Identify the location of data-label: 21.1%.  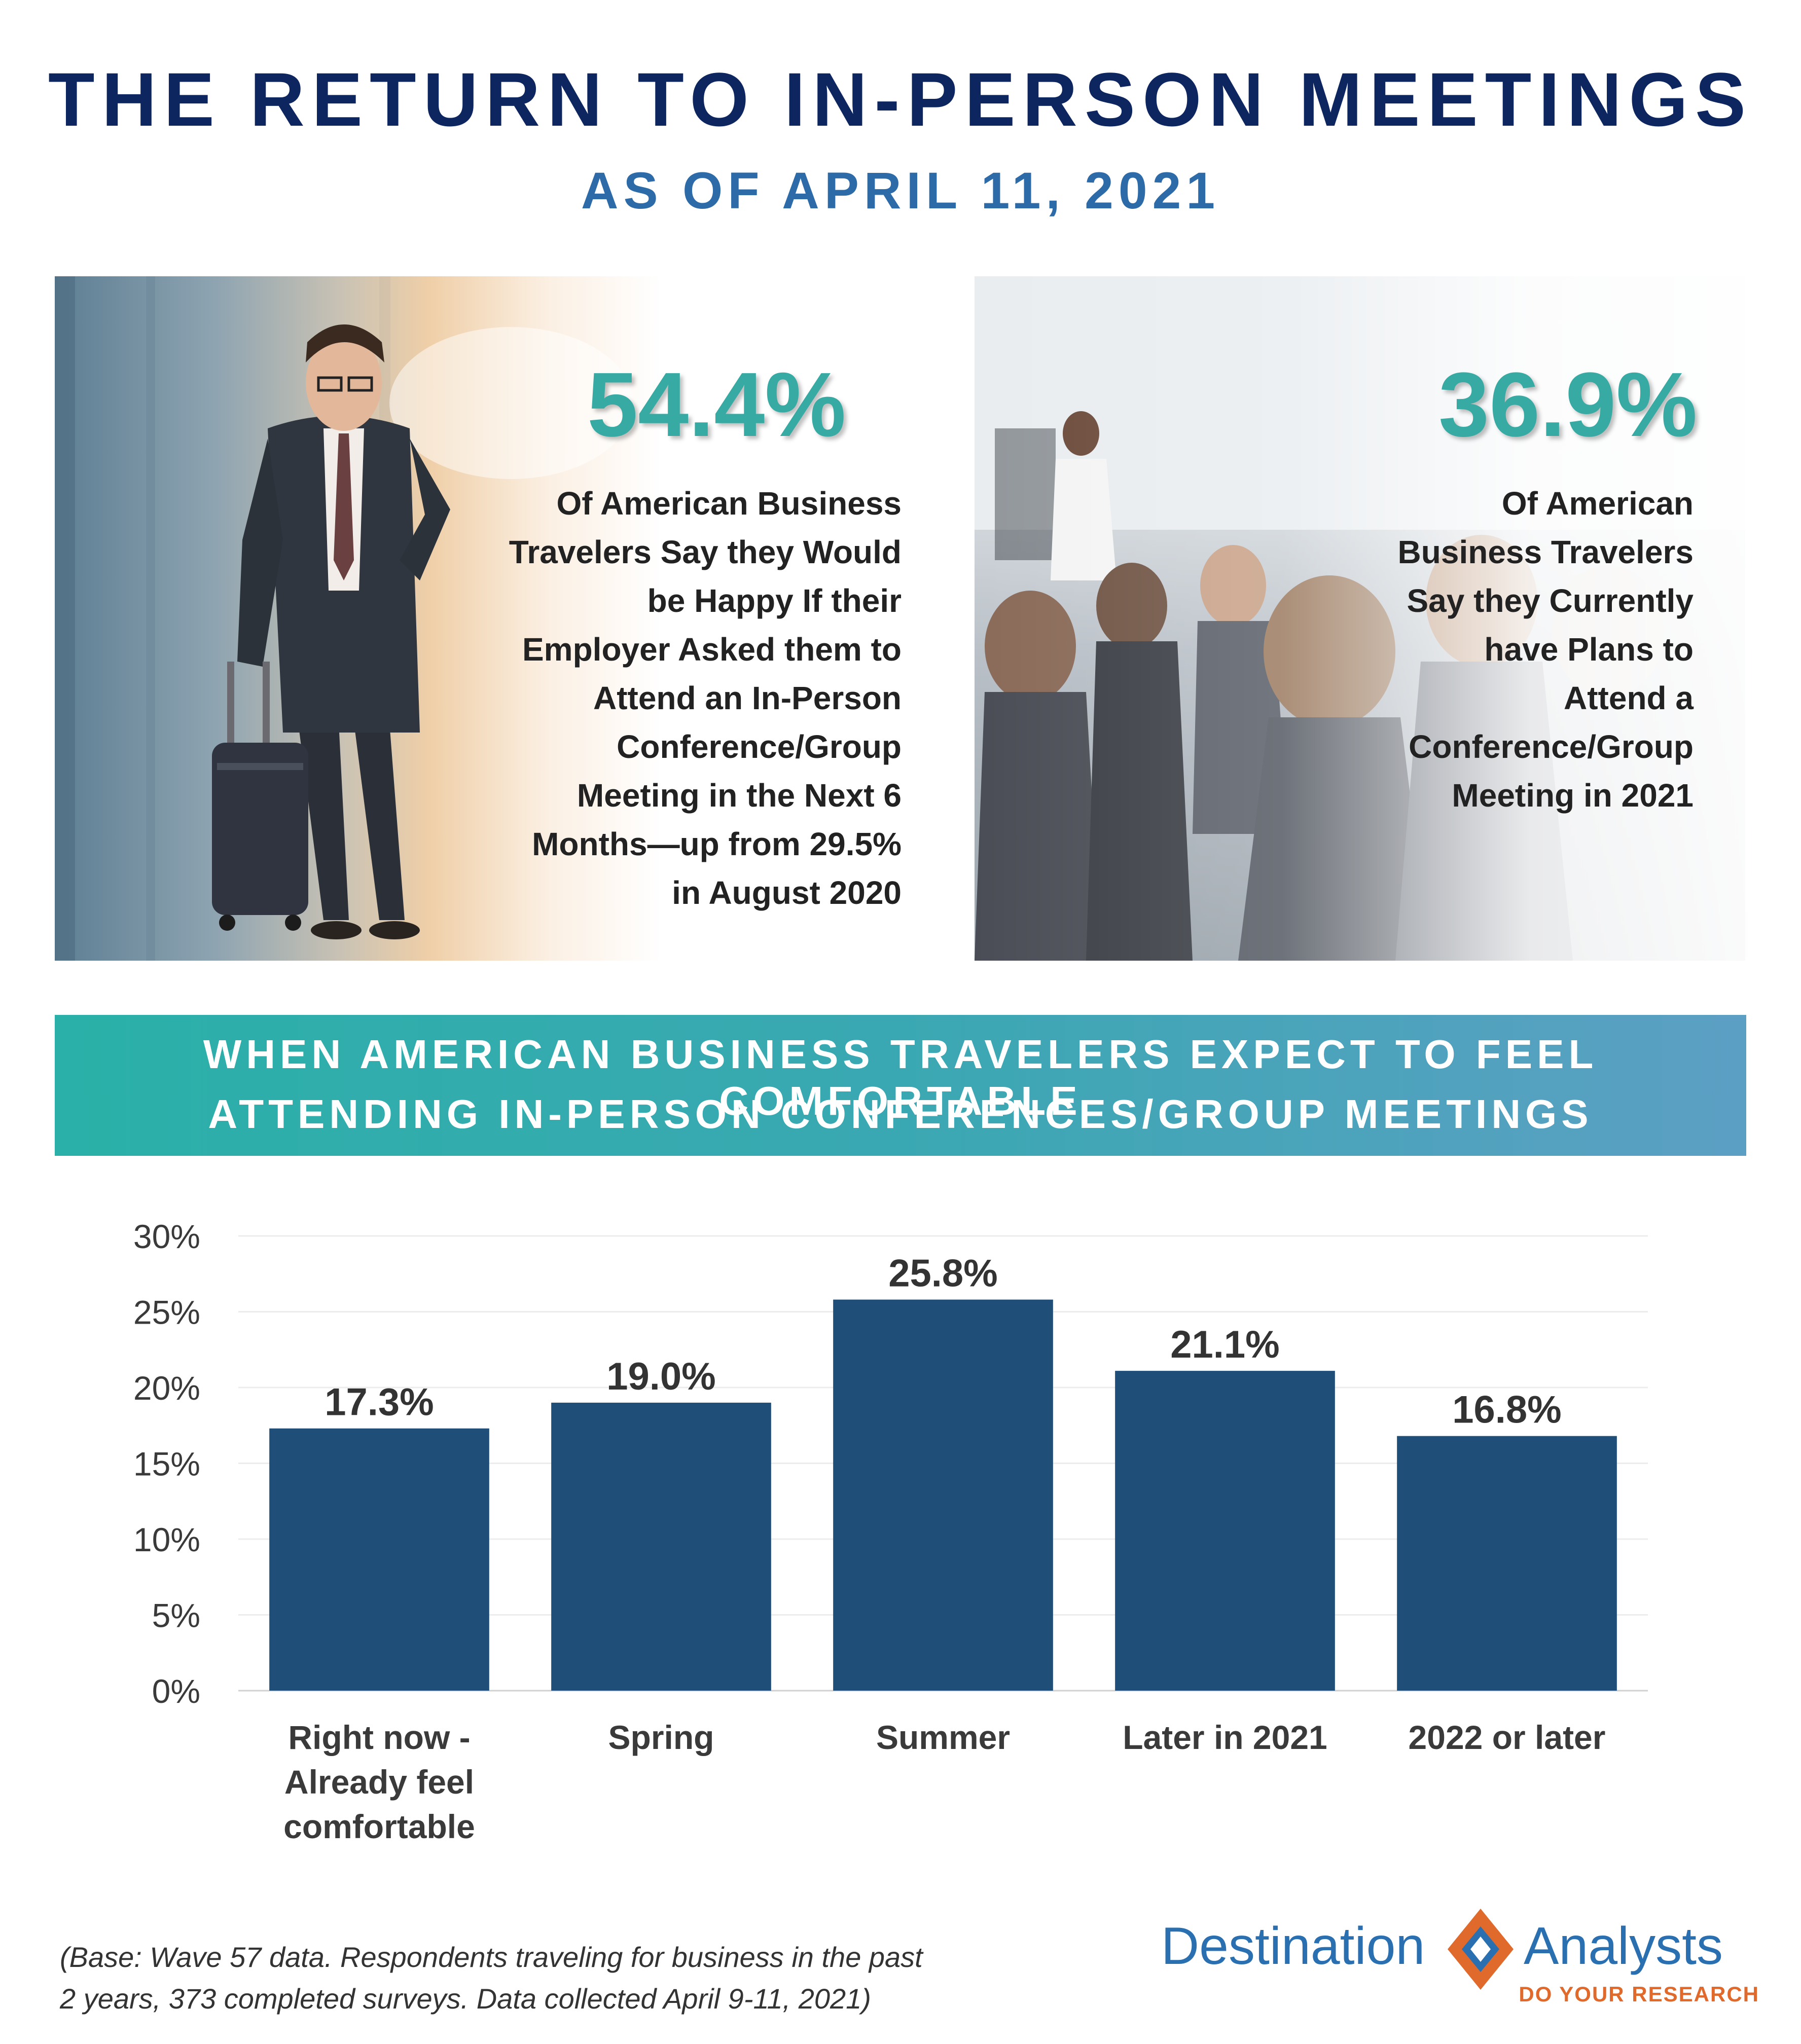
(1225, 1344).